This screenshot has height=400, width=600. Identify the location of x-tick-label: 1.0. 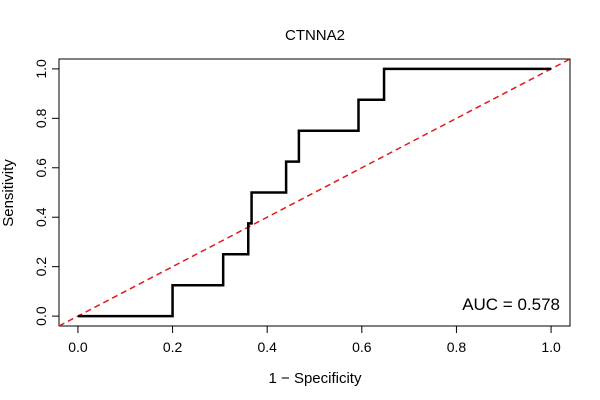
(551, 347).